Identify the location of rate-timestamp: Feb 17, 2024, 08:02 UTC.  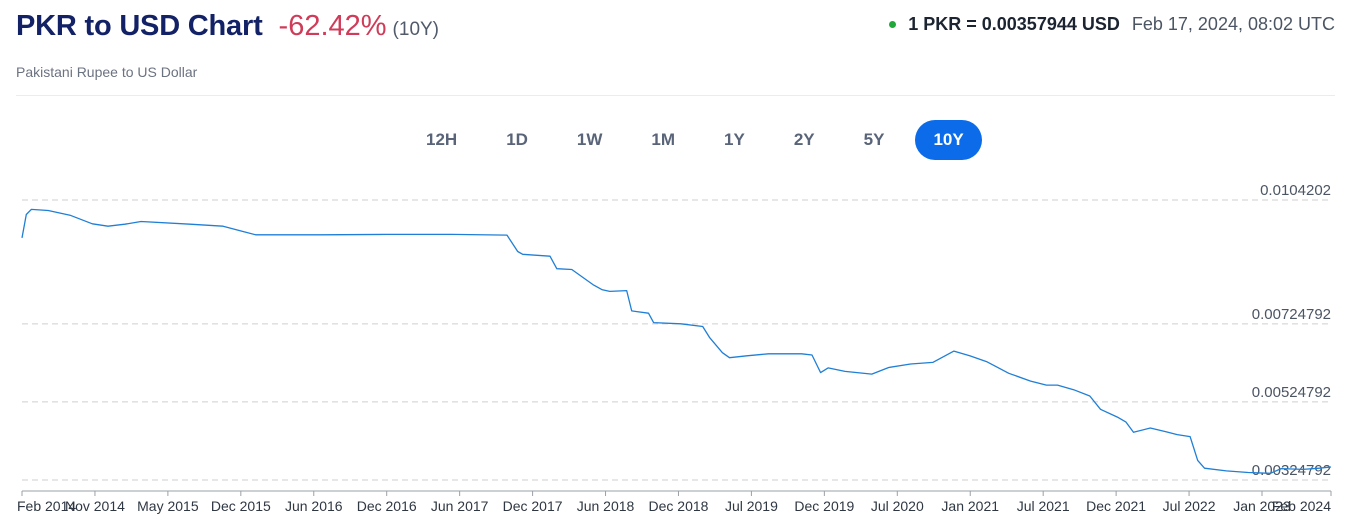
(1233, 24).